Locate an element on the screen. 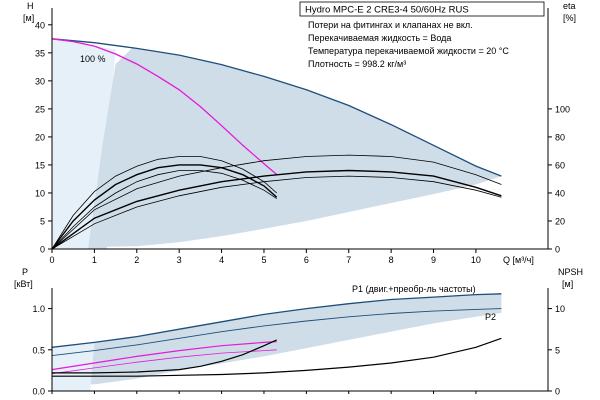 This screenshot has width=600, height=400. q-tick-label: 6 is located at coordinates (306, 260).